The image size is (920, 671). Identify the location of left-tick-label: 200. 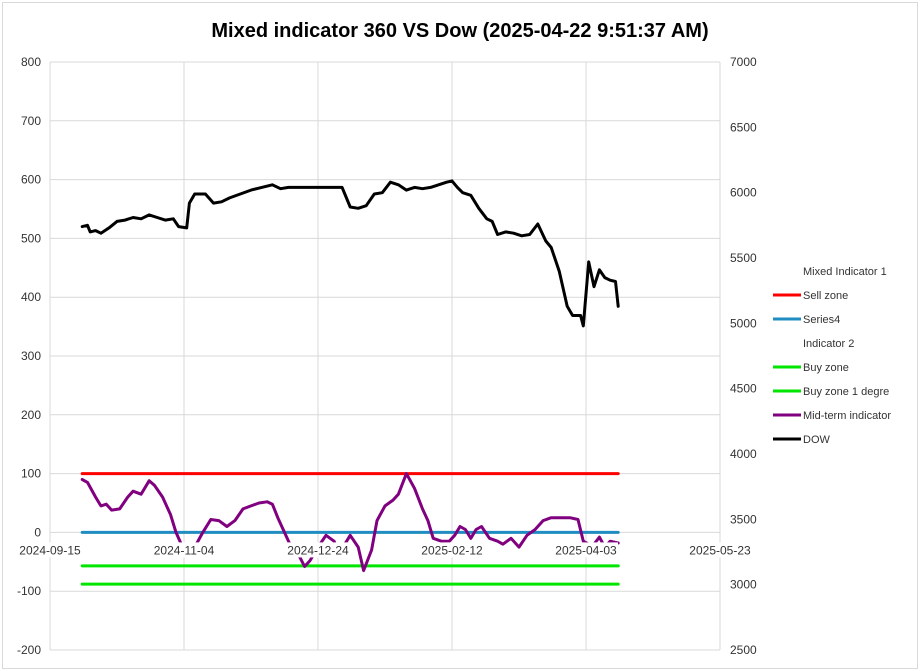
(31, 415).